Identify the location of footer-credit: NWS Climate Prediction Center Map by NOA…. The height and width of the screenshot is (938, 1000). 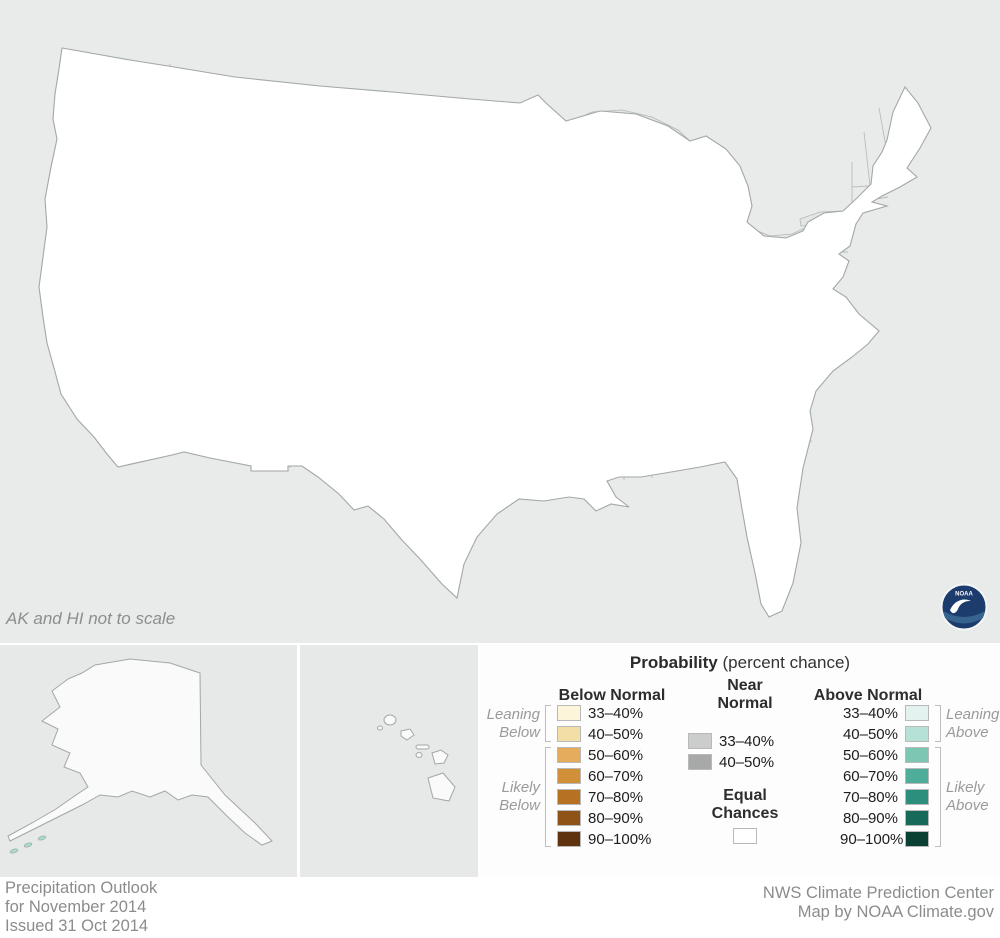
(878, 903).